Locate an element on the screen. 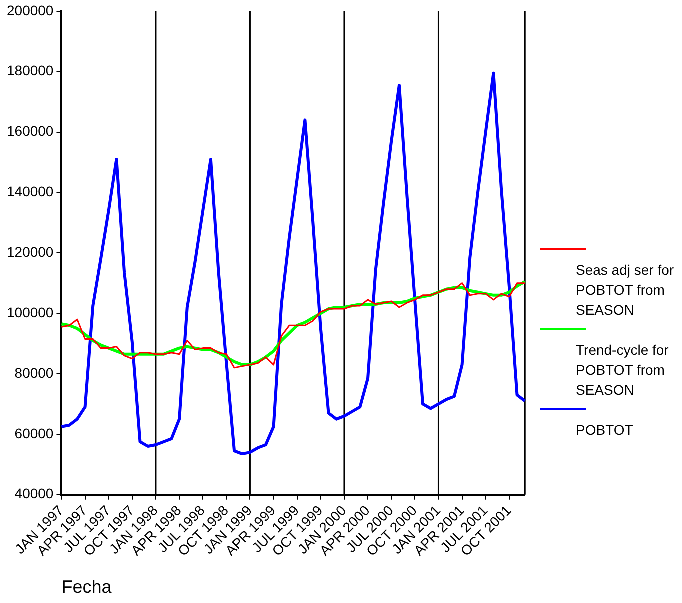  y-tick-label: 120000 is located at coordinates (30, 252).